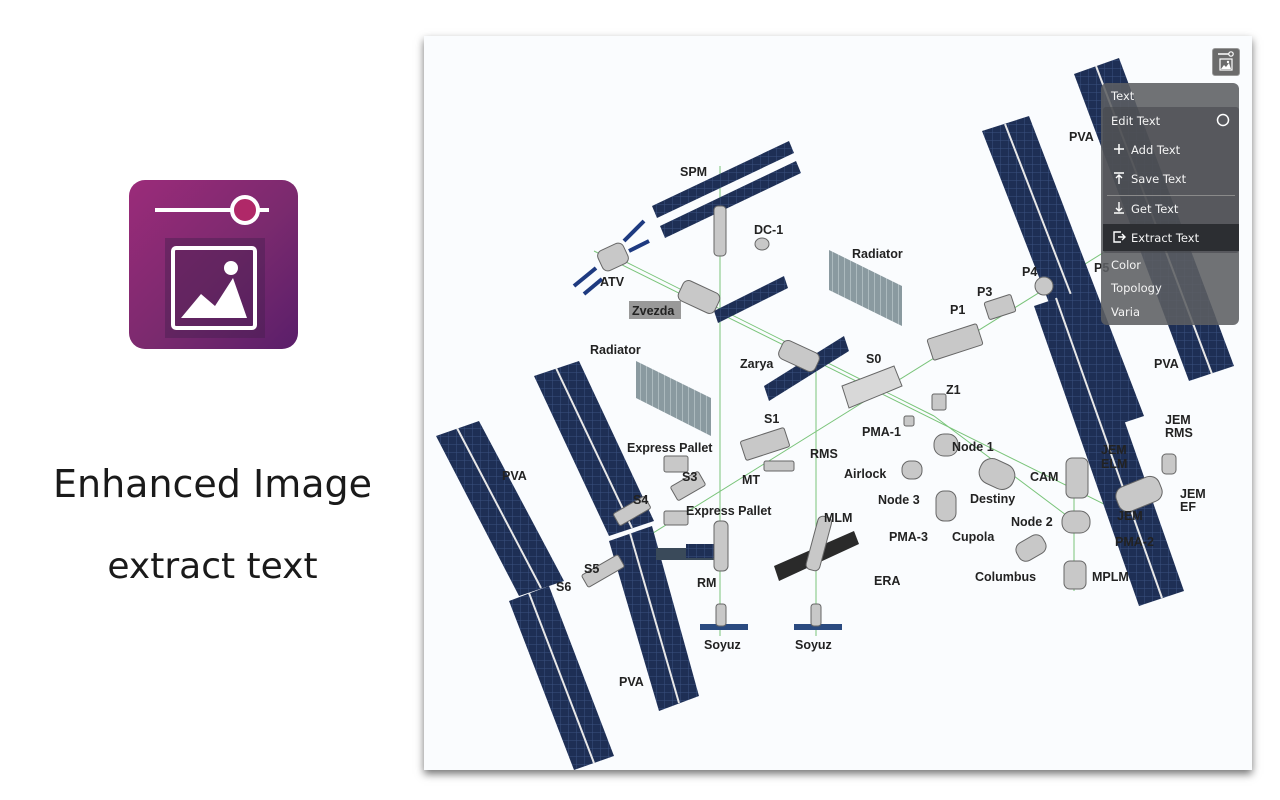 This screenshot has height=800, width=1280. Describe the element at coordinates (877, 254) in the screenshot. I see `label-radiator-top: Radiator` at that location.